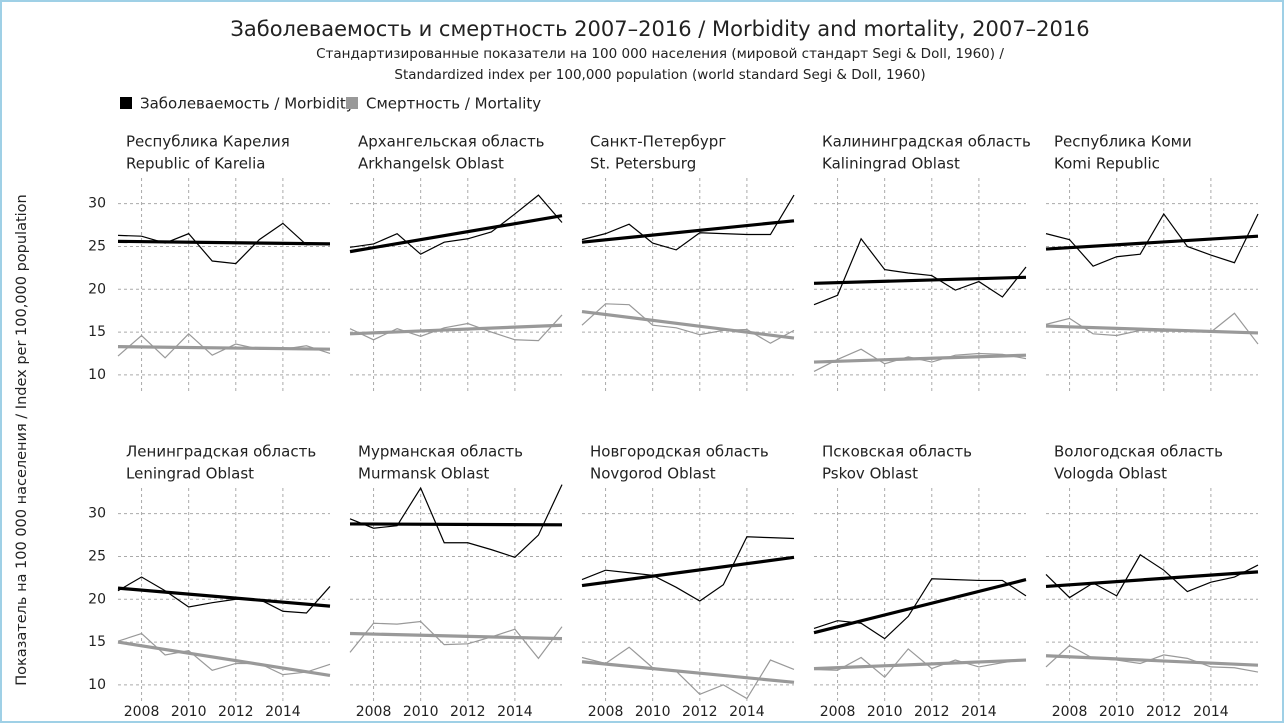  What do you see at coordinates (431, 164) in the screenshot?
I see `panel-title: Arkhangelsk Oblast` at bounding box center [431, 164].